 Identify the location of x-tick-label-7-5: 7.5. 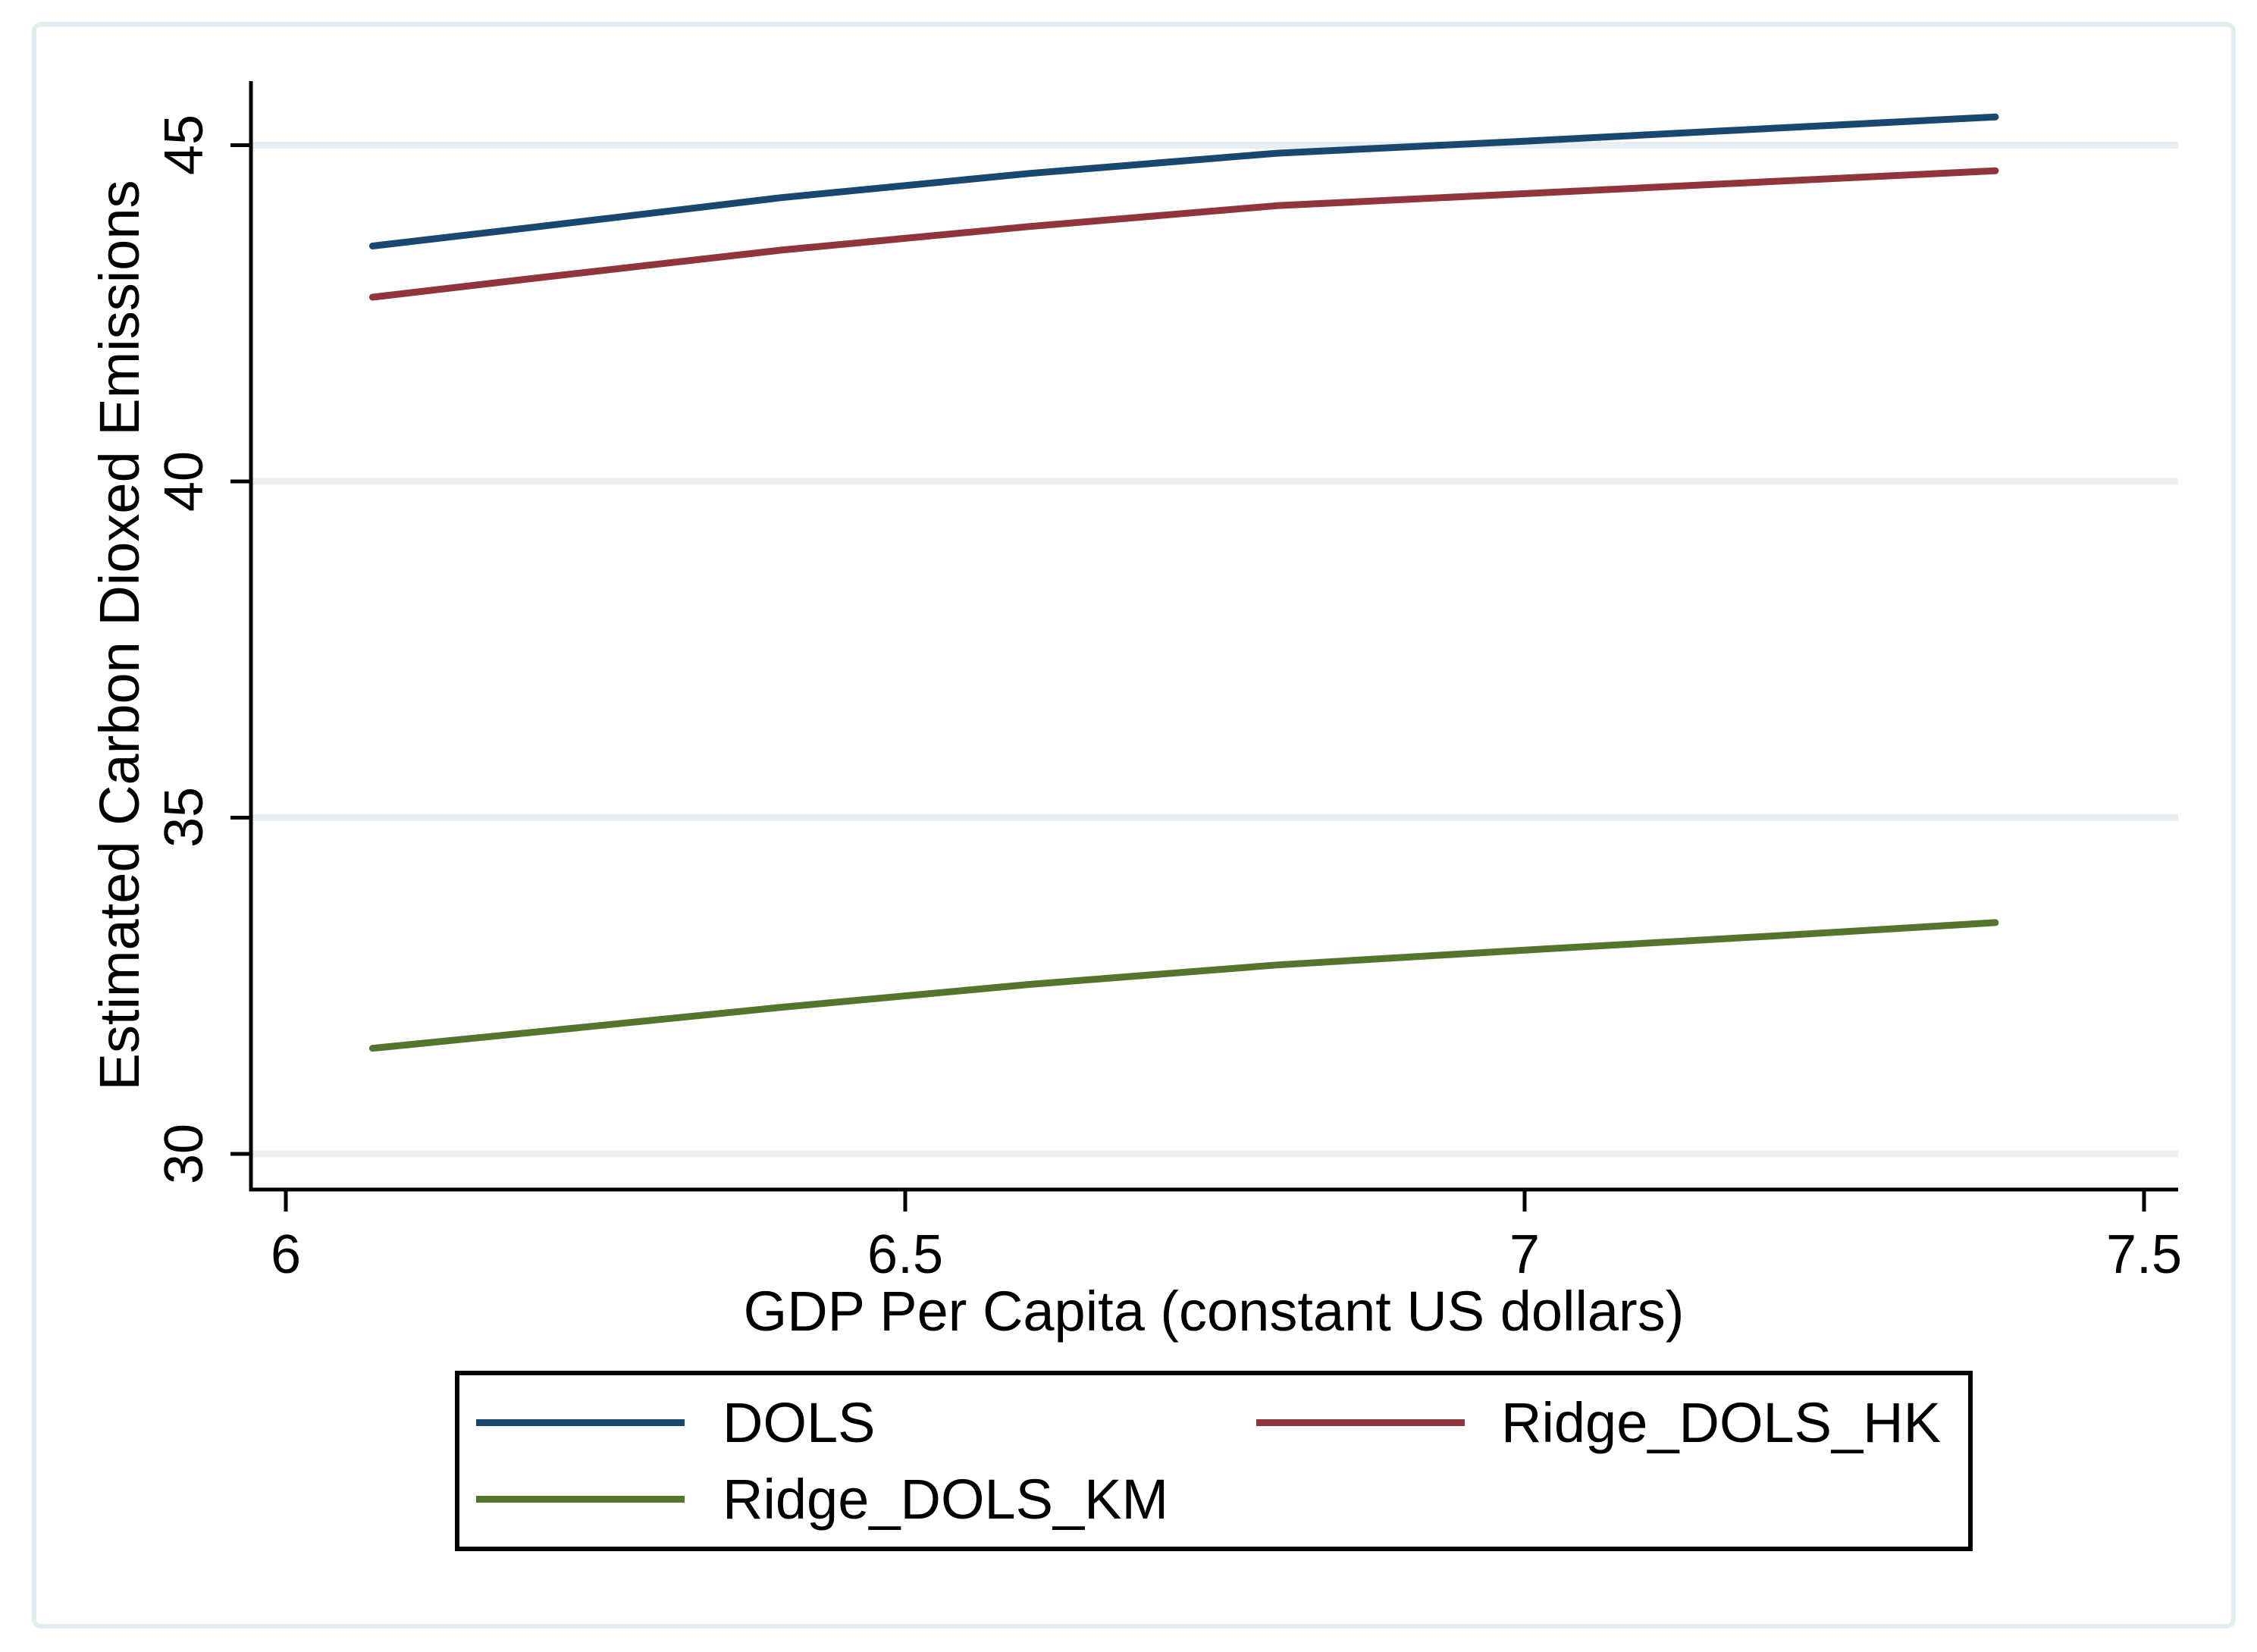
(2144, 1254).